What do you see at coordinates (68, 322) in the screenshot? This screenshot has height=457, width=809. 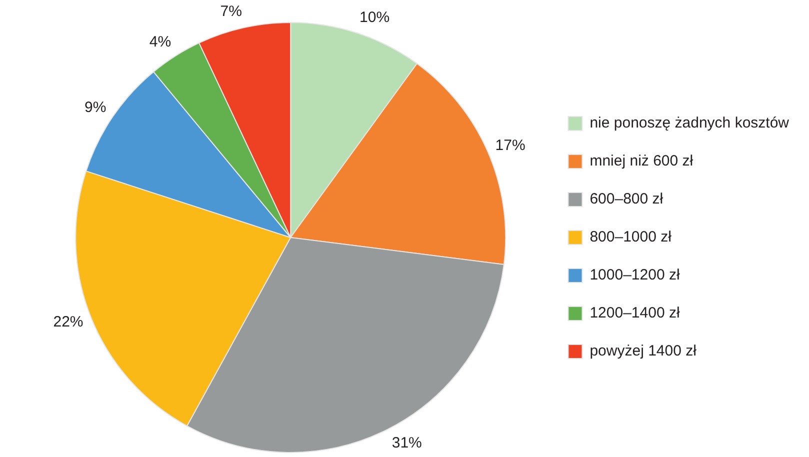 I see `data-label: 22%` at bounding box center [68, 322].